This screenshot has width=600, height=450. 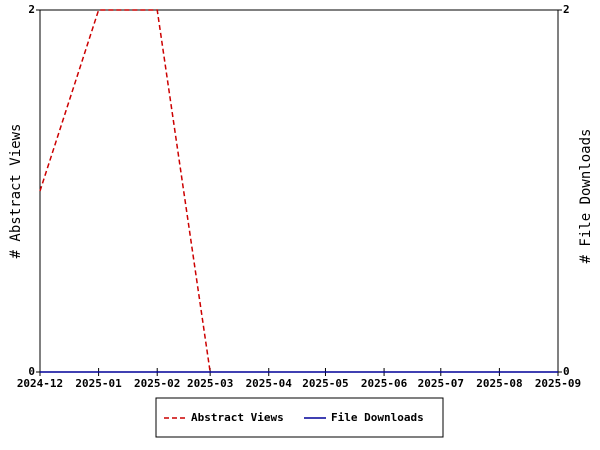 What do you see at coordinates (269, 383) in the screenshot?
I see `x-tick-label: 2025-04` at bounding box center [269, 383].